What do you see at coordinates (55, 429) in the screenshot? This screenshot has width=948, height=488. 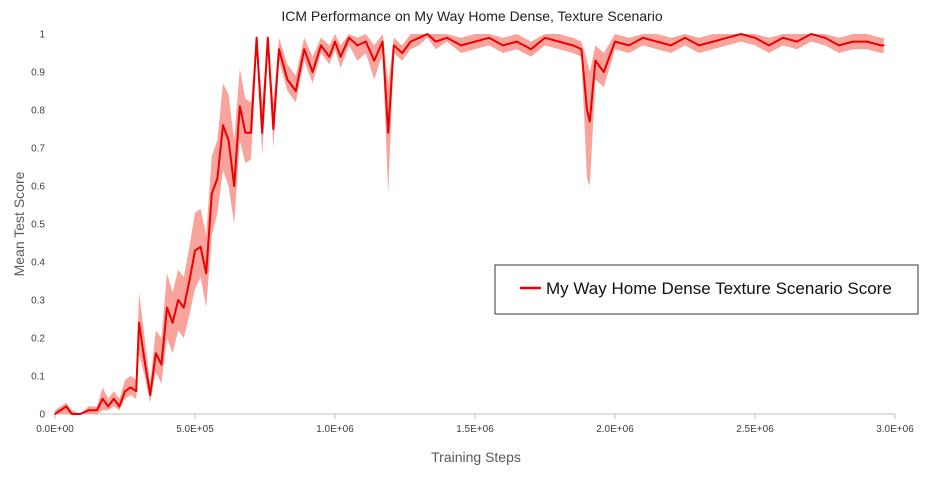 I see `x-tick-label: 0.0E+00` at bounding box center [55, 429].